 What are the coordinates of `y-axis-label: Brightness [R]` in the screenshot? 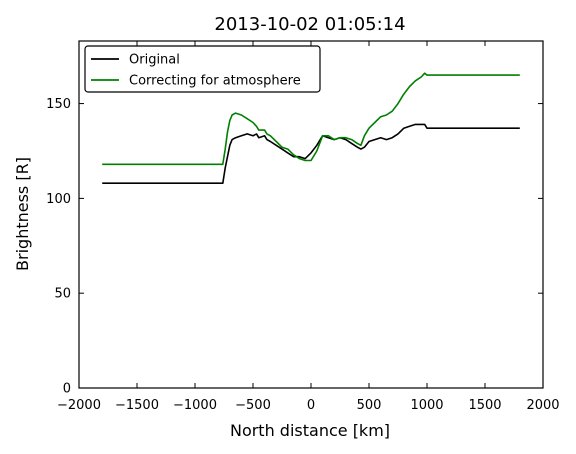 It's located at (22, 214).